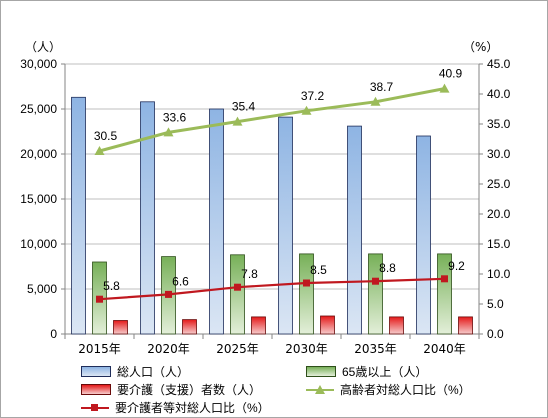 This screenshot has height=418, width=548. I want to click on right-tick-label: 40.0, so click(499, 94).